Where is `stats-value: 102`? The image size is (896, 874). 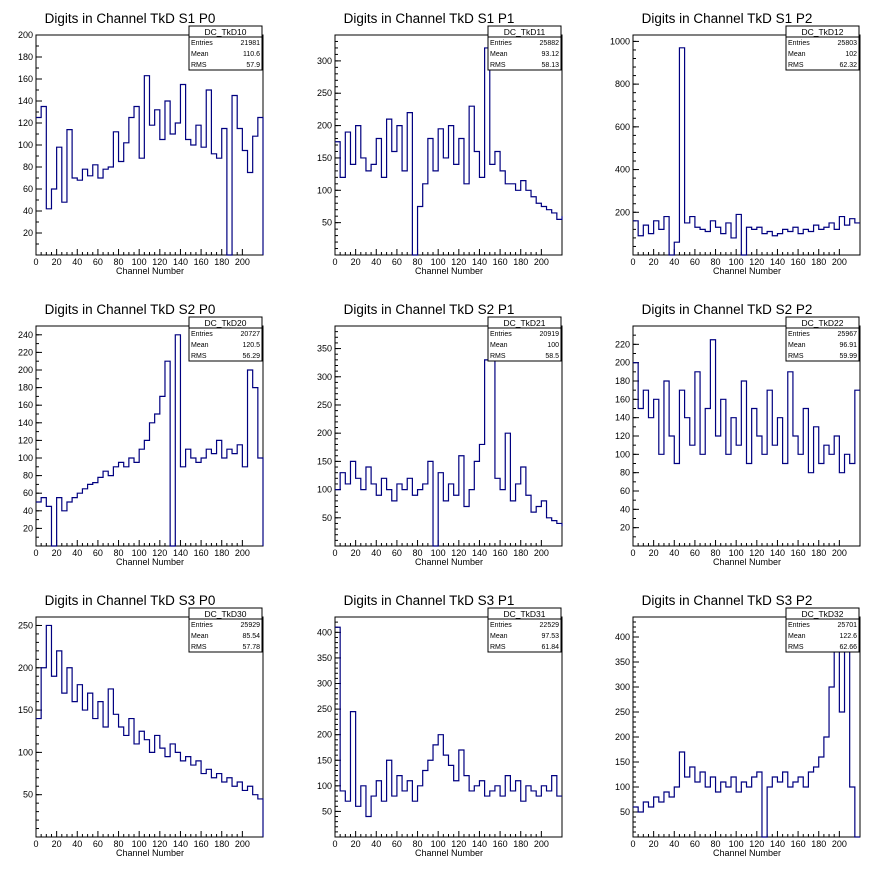
stats-value: 102 is located at coordinates (851, 54).